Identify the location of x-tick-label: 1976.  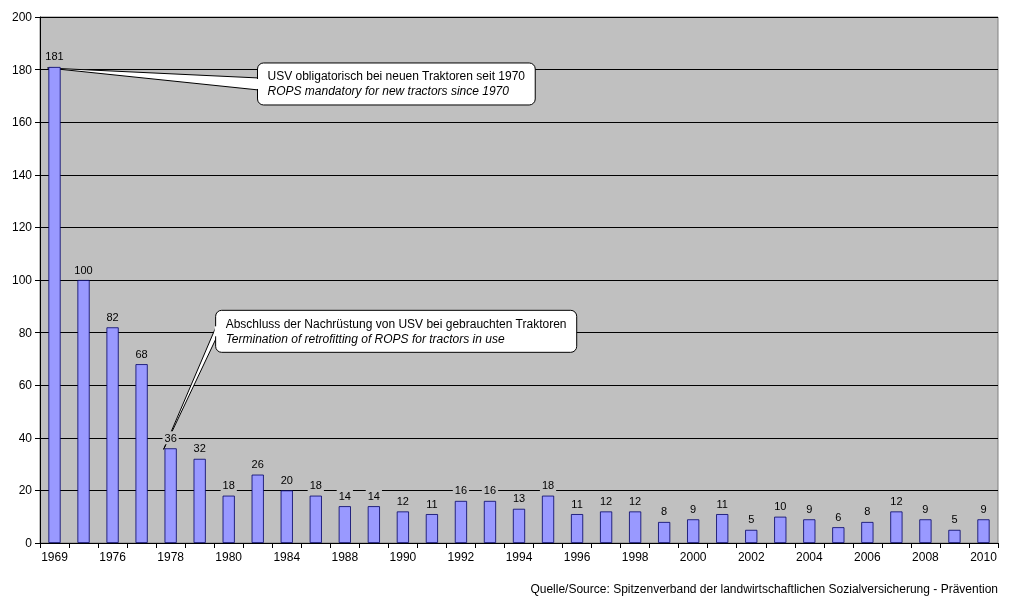
(113, 557).